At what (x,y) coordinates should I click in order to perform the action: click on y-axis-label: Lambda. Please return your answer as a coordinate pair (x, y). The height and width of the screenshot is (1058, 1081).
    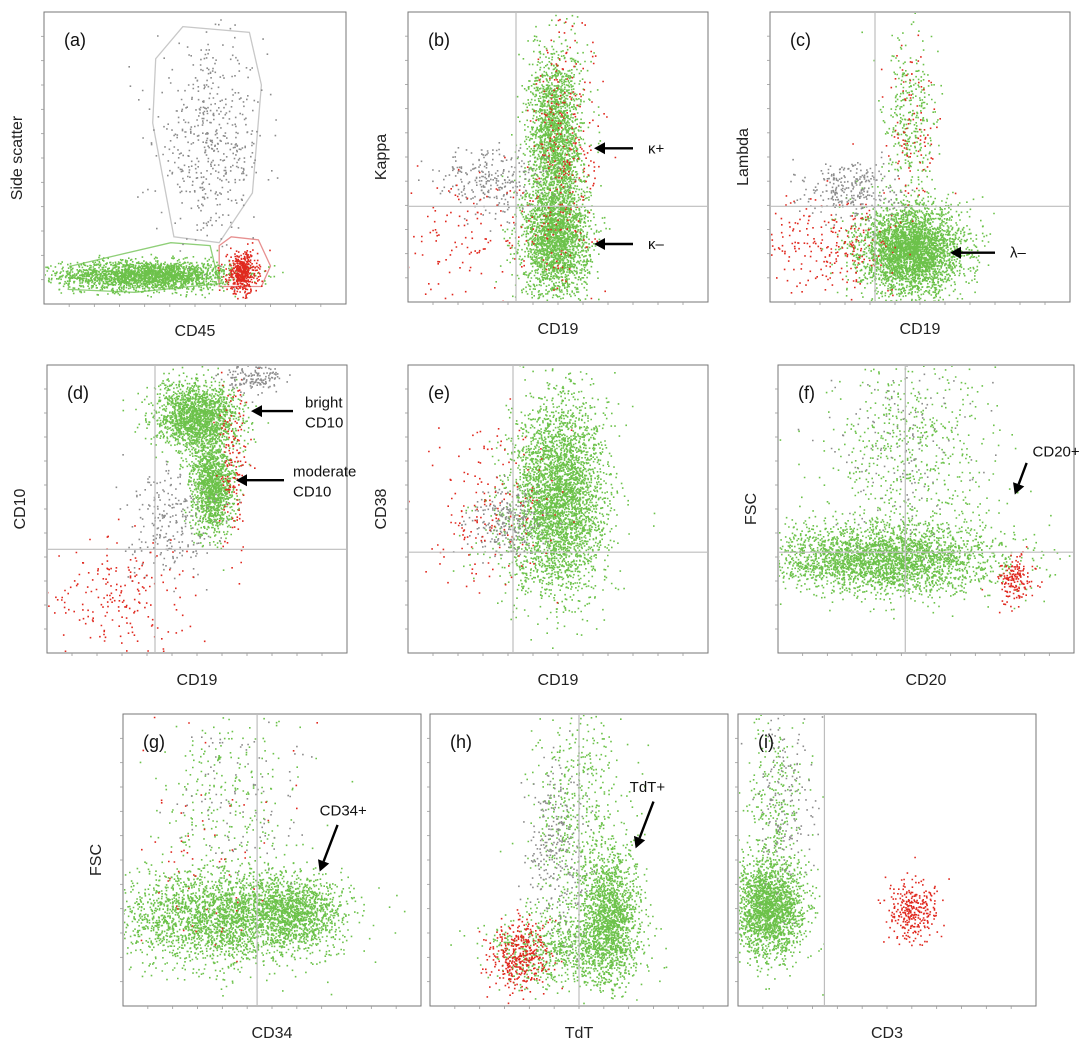
    Looking at the image, I should click on (743, 157).